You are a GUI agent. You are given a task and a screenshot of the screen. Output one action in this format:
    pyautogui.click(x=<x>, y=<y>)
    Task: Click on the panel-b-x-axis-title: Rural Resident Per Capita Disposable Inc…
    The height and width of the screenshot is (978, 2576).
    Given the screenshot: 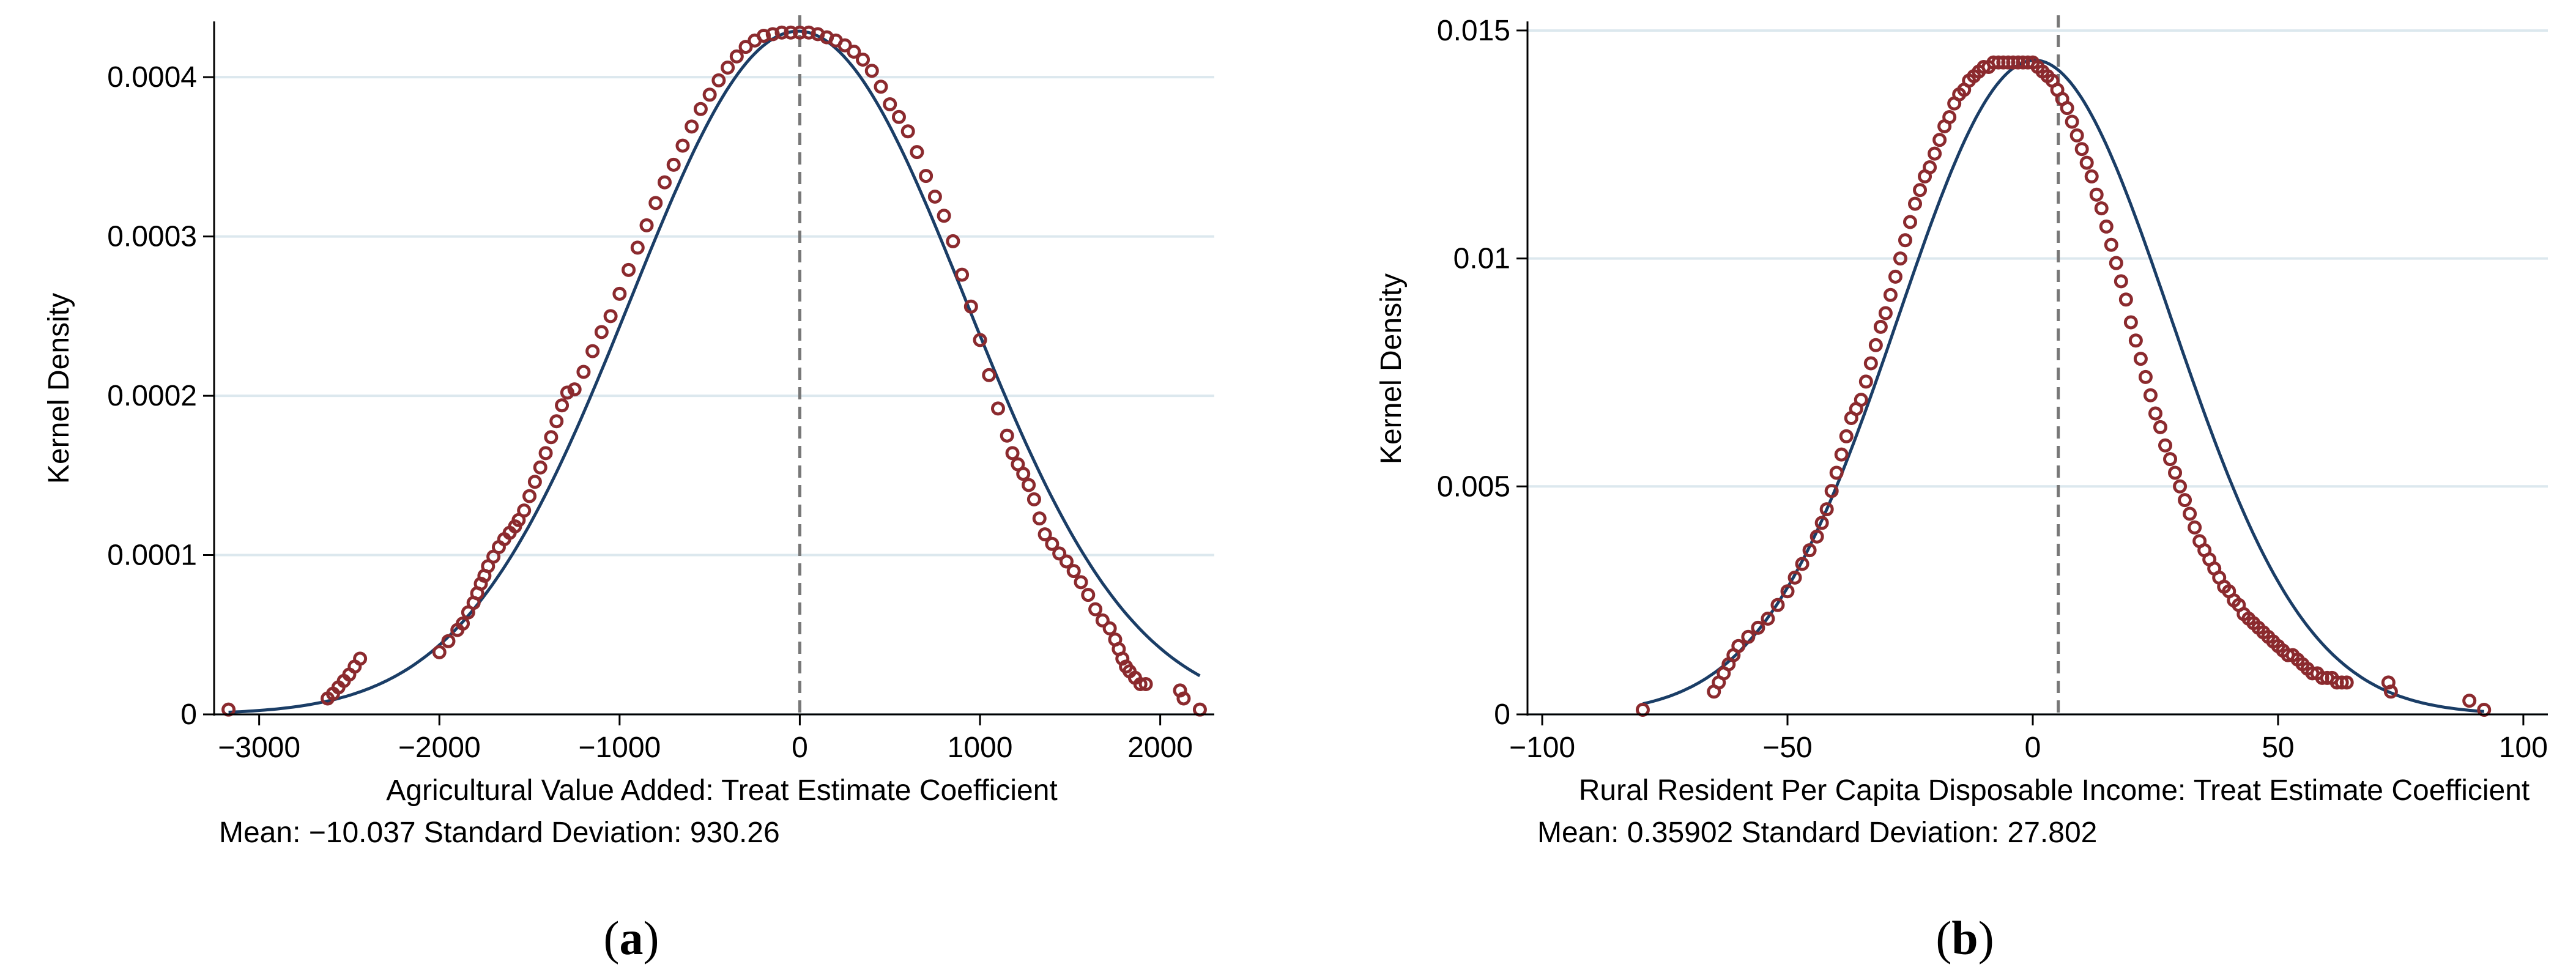 What is the action you would take?
    pyautogui.click(x=2054, y=791)
    